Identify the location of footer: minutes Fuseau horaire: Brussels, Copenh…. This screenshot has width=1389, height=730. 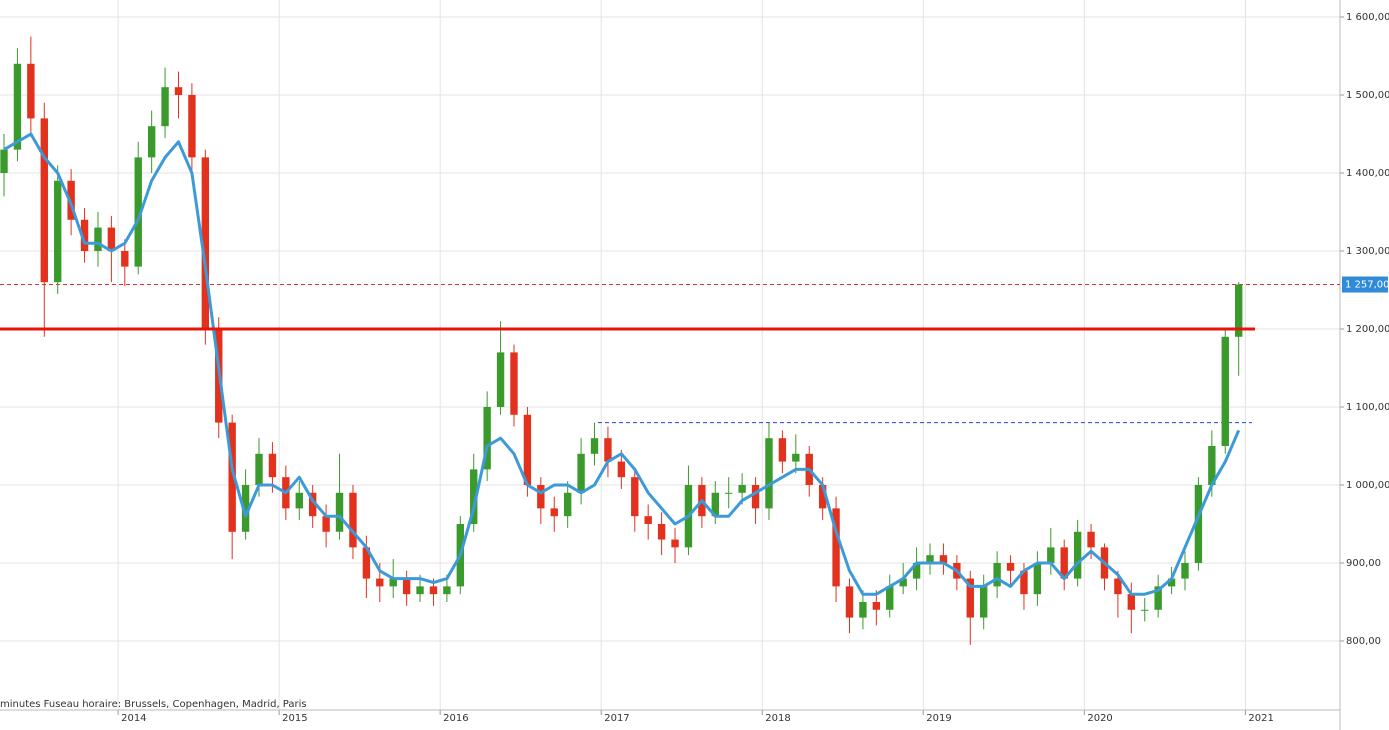
(153, 704).